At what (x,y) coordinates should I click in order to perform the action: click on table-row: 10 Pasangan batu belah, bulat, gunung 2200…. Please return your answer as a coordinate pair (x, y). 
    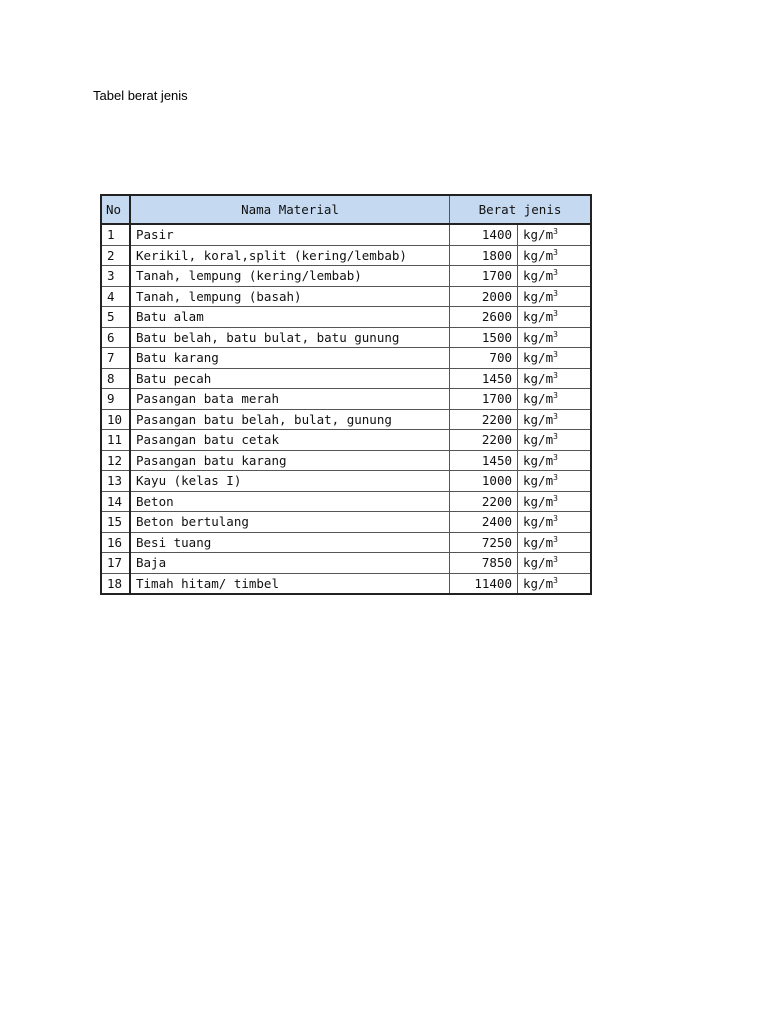
    Looking at the image, I should click on (346, 419).